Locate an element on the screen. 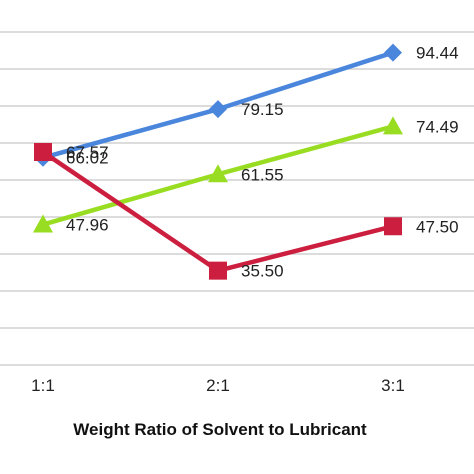 The width and height of the screenshot is (474, 474). x-tick-label: 2:1 is located at coordinates (218, 385).